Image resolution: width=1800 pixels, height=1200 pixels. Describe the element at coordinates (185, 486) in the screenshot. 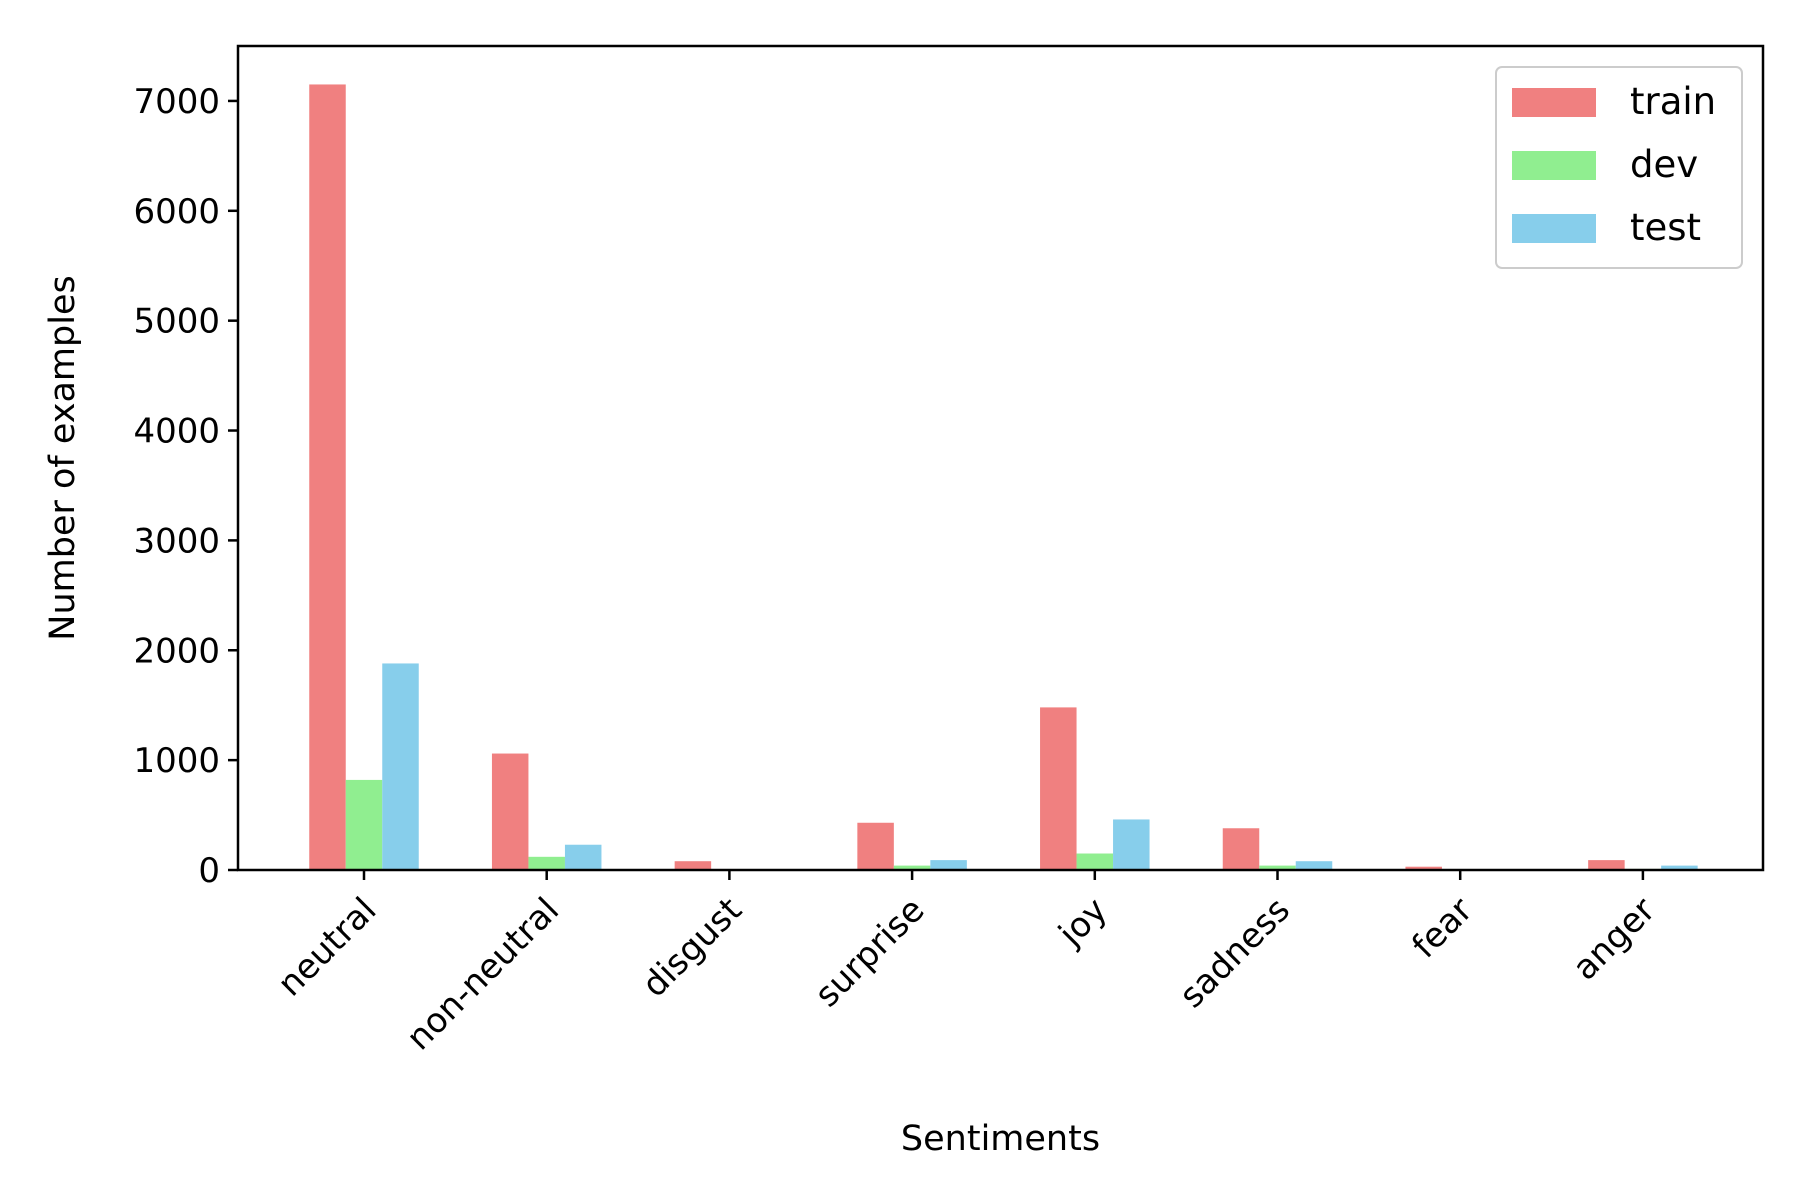

I see `y-axis: 0 1000 2000 3000 4000 5000 6000 7000` at that location.